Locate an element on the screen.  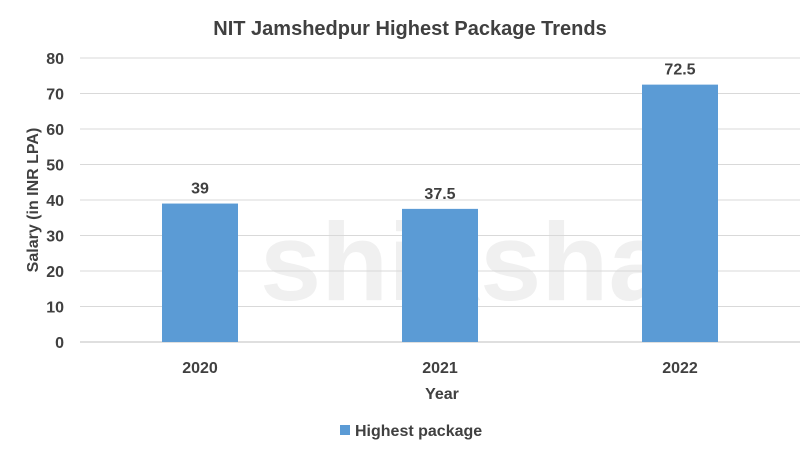
legend-label: Highest package is located at coordinates (418, 431).